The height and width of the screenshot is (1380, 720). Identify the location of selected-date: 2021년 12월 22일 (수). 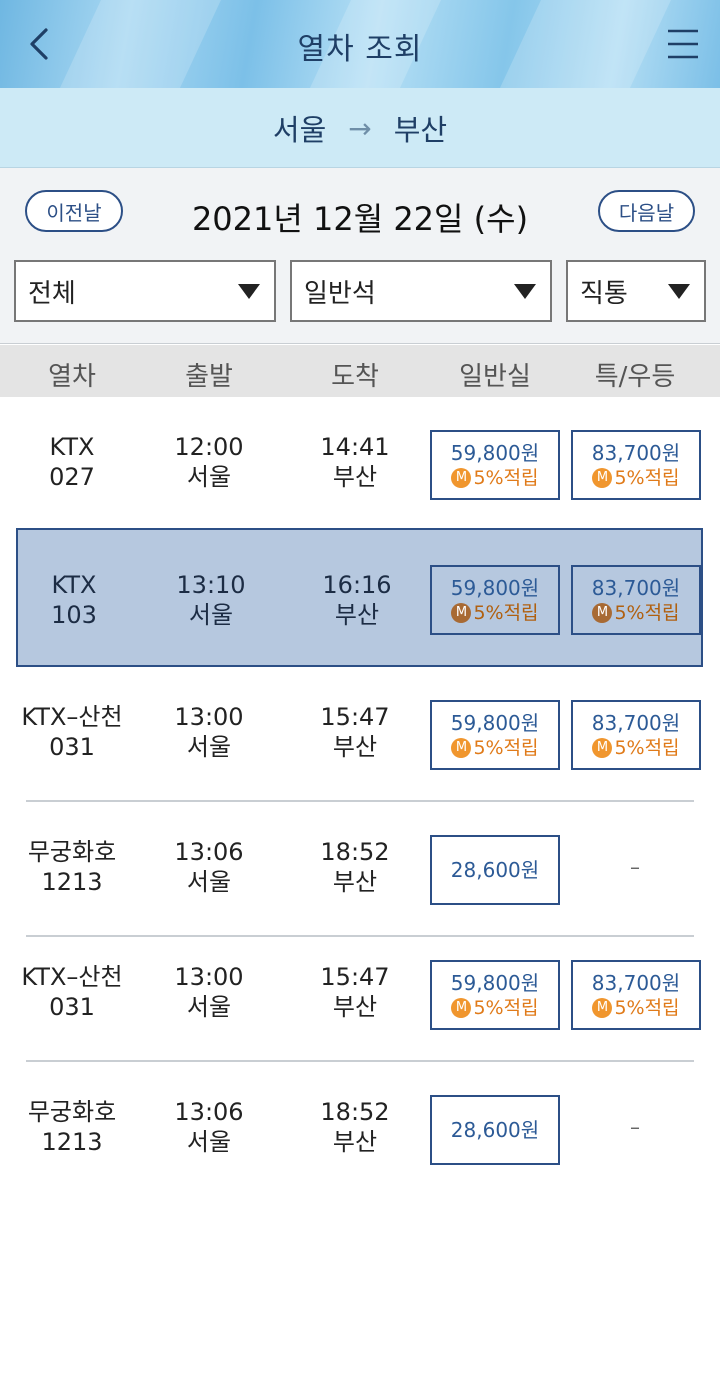
(360, 219).